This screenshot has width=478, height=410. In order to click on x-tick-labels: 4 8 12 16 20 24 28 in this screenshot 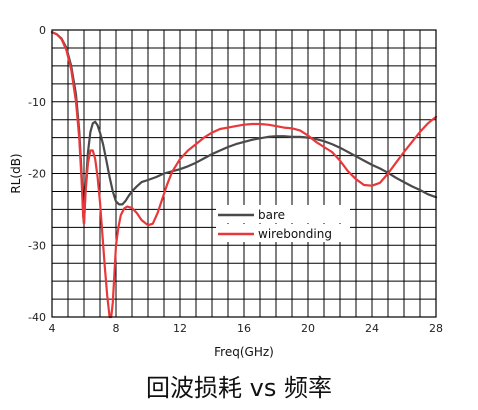, I will do `click(246, 328)`.